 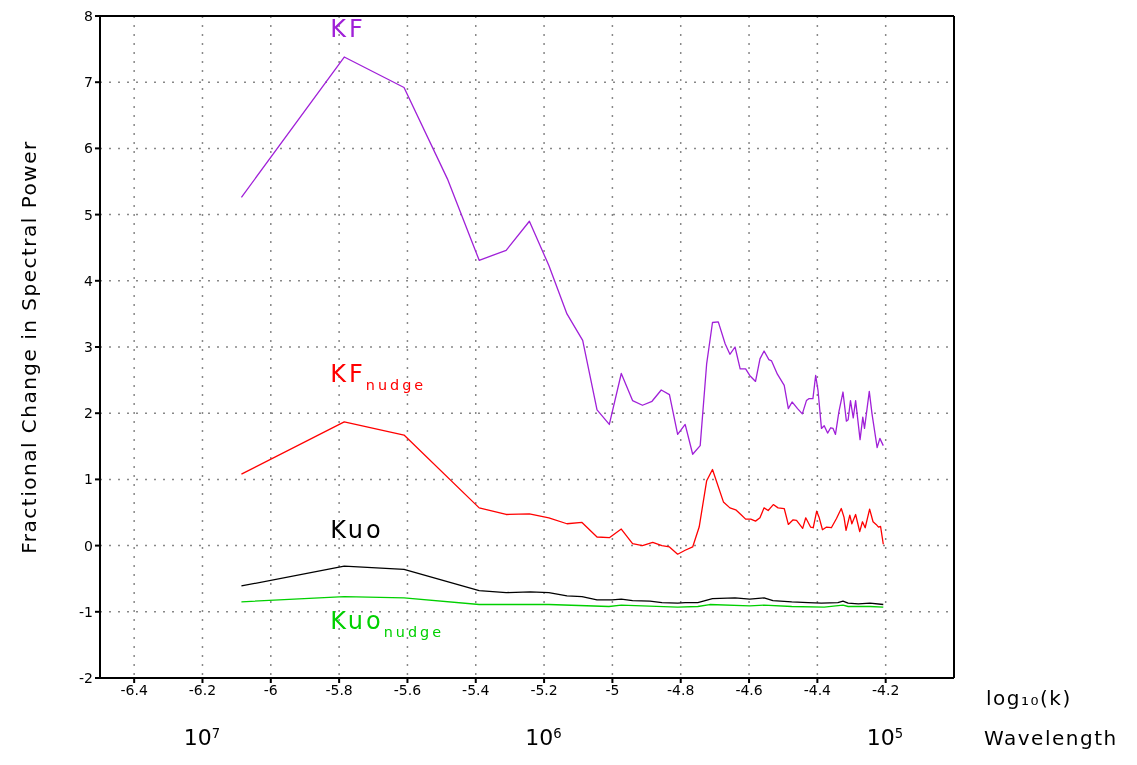 What do you see at coordinates (681, 689) in the screenshot?
I see `x-tick-label: -4.8` at bounding box center [681, 689].